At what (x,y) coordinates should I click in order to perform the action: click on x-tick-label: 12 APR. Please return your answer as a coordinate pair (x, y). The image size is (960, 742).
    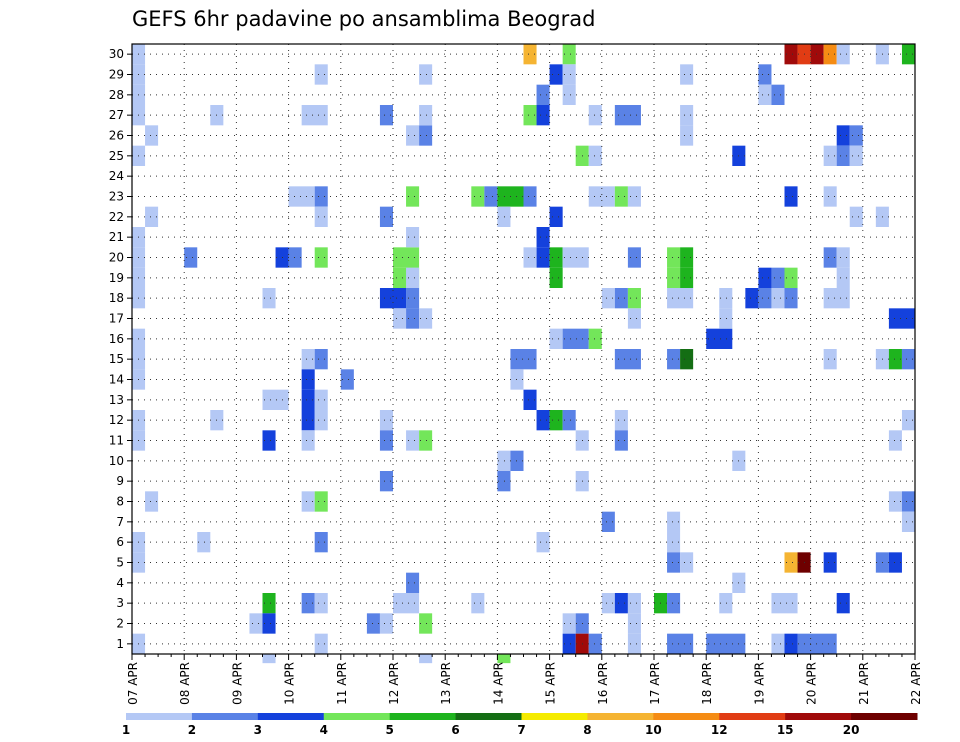
    Looking at the image, I should click on (394, 683).